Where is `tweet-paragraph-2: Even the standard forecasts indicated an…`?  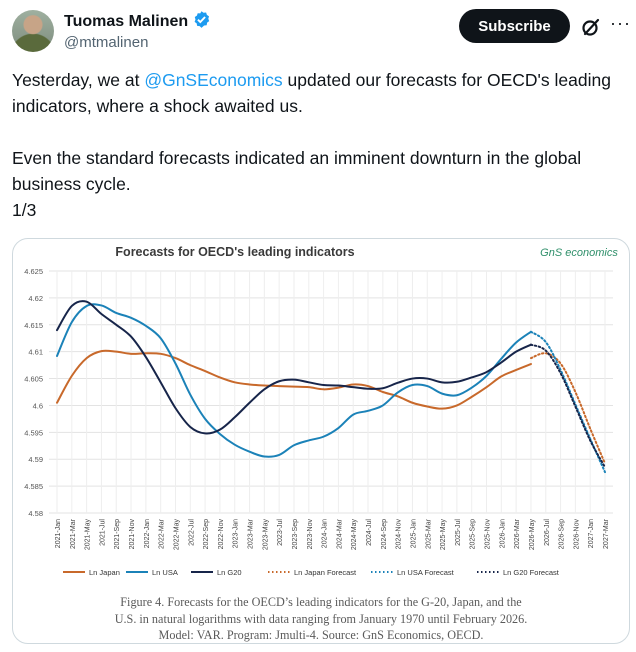 tweet-paragraph-2: Even the standard forecasts indicated an… is located at coordinates (297, 171).